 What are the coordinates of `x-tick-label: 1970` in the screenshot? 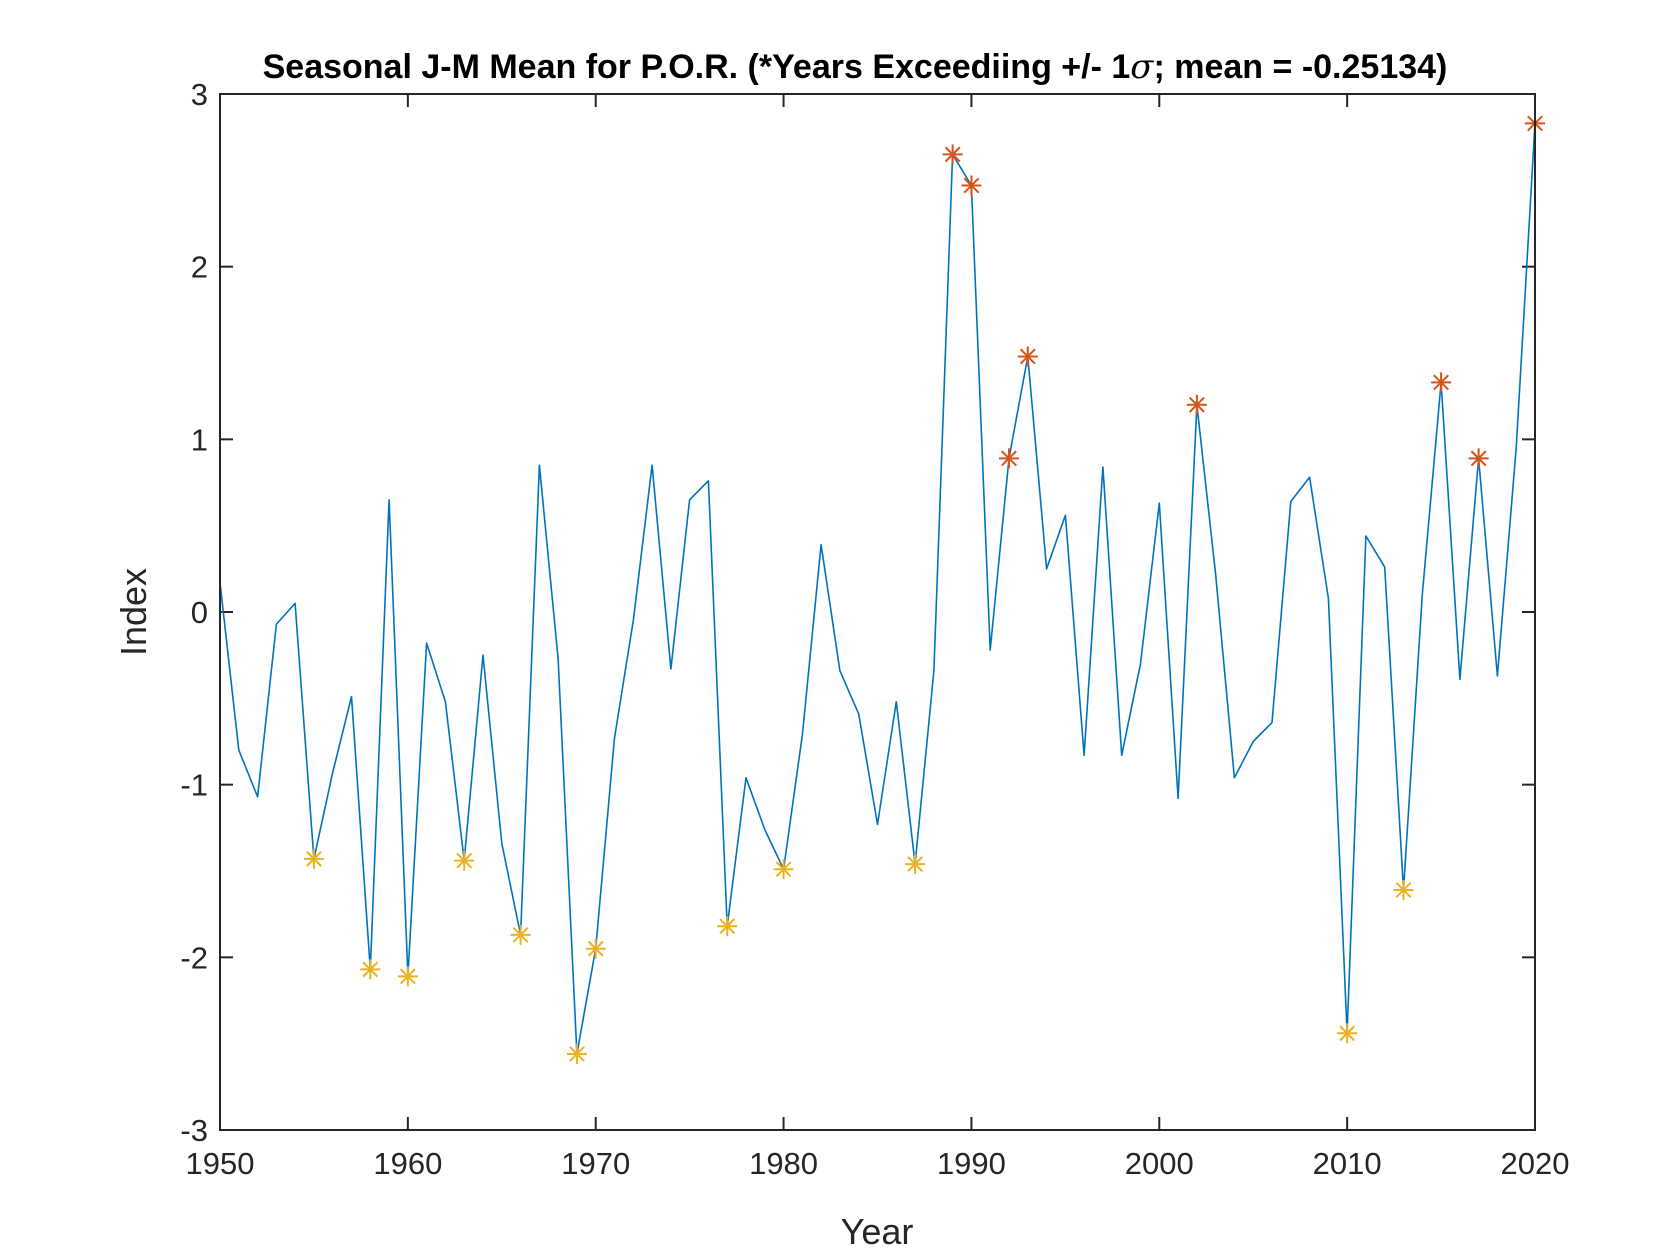 It's located at (595, 1163).